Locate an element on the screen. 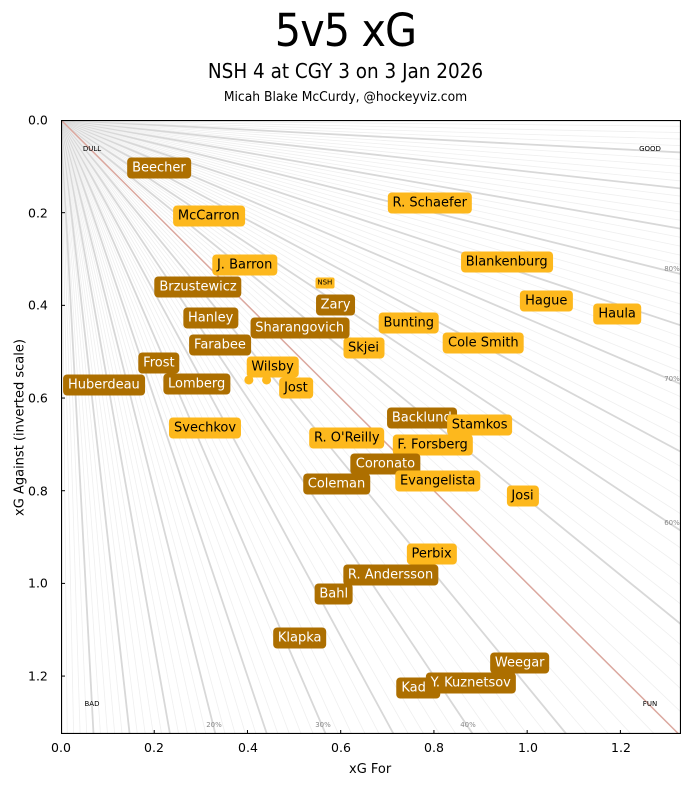 The height and width of the screenshot is (788, 691). player-label: Coronato is located at coordinates (385, 464).